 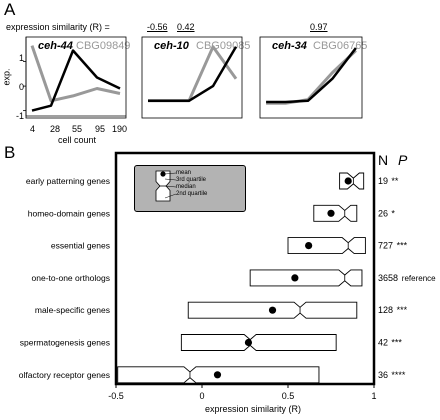 What do you see at coordinates (186, 187) in the screenshot?
I see `legend-median: median` at bounding box center [186, 187].